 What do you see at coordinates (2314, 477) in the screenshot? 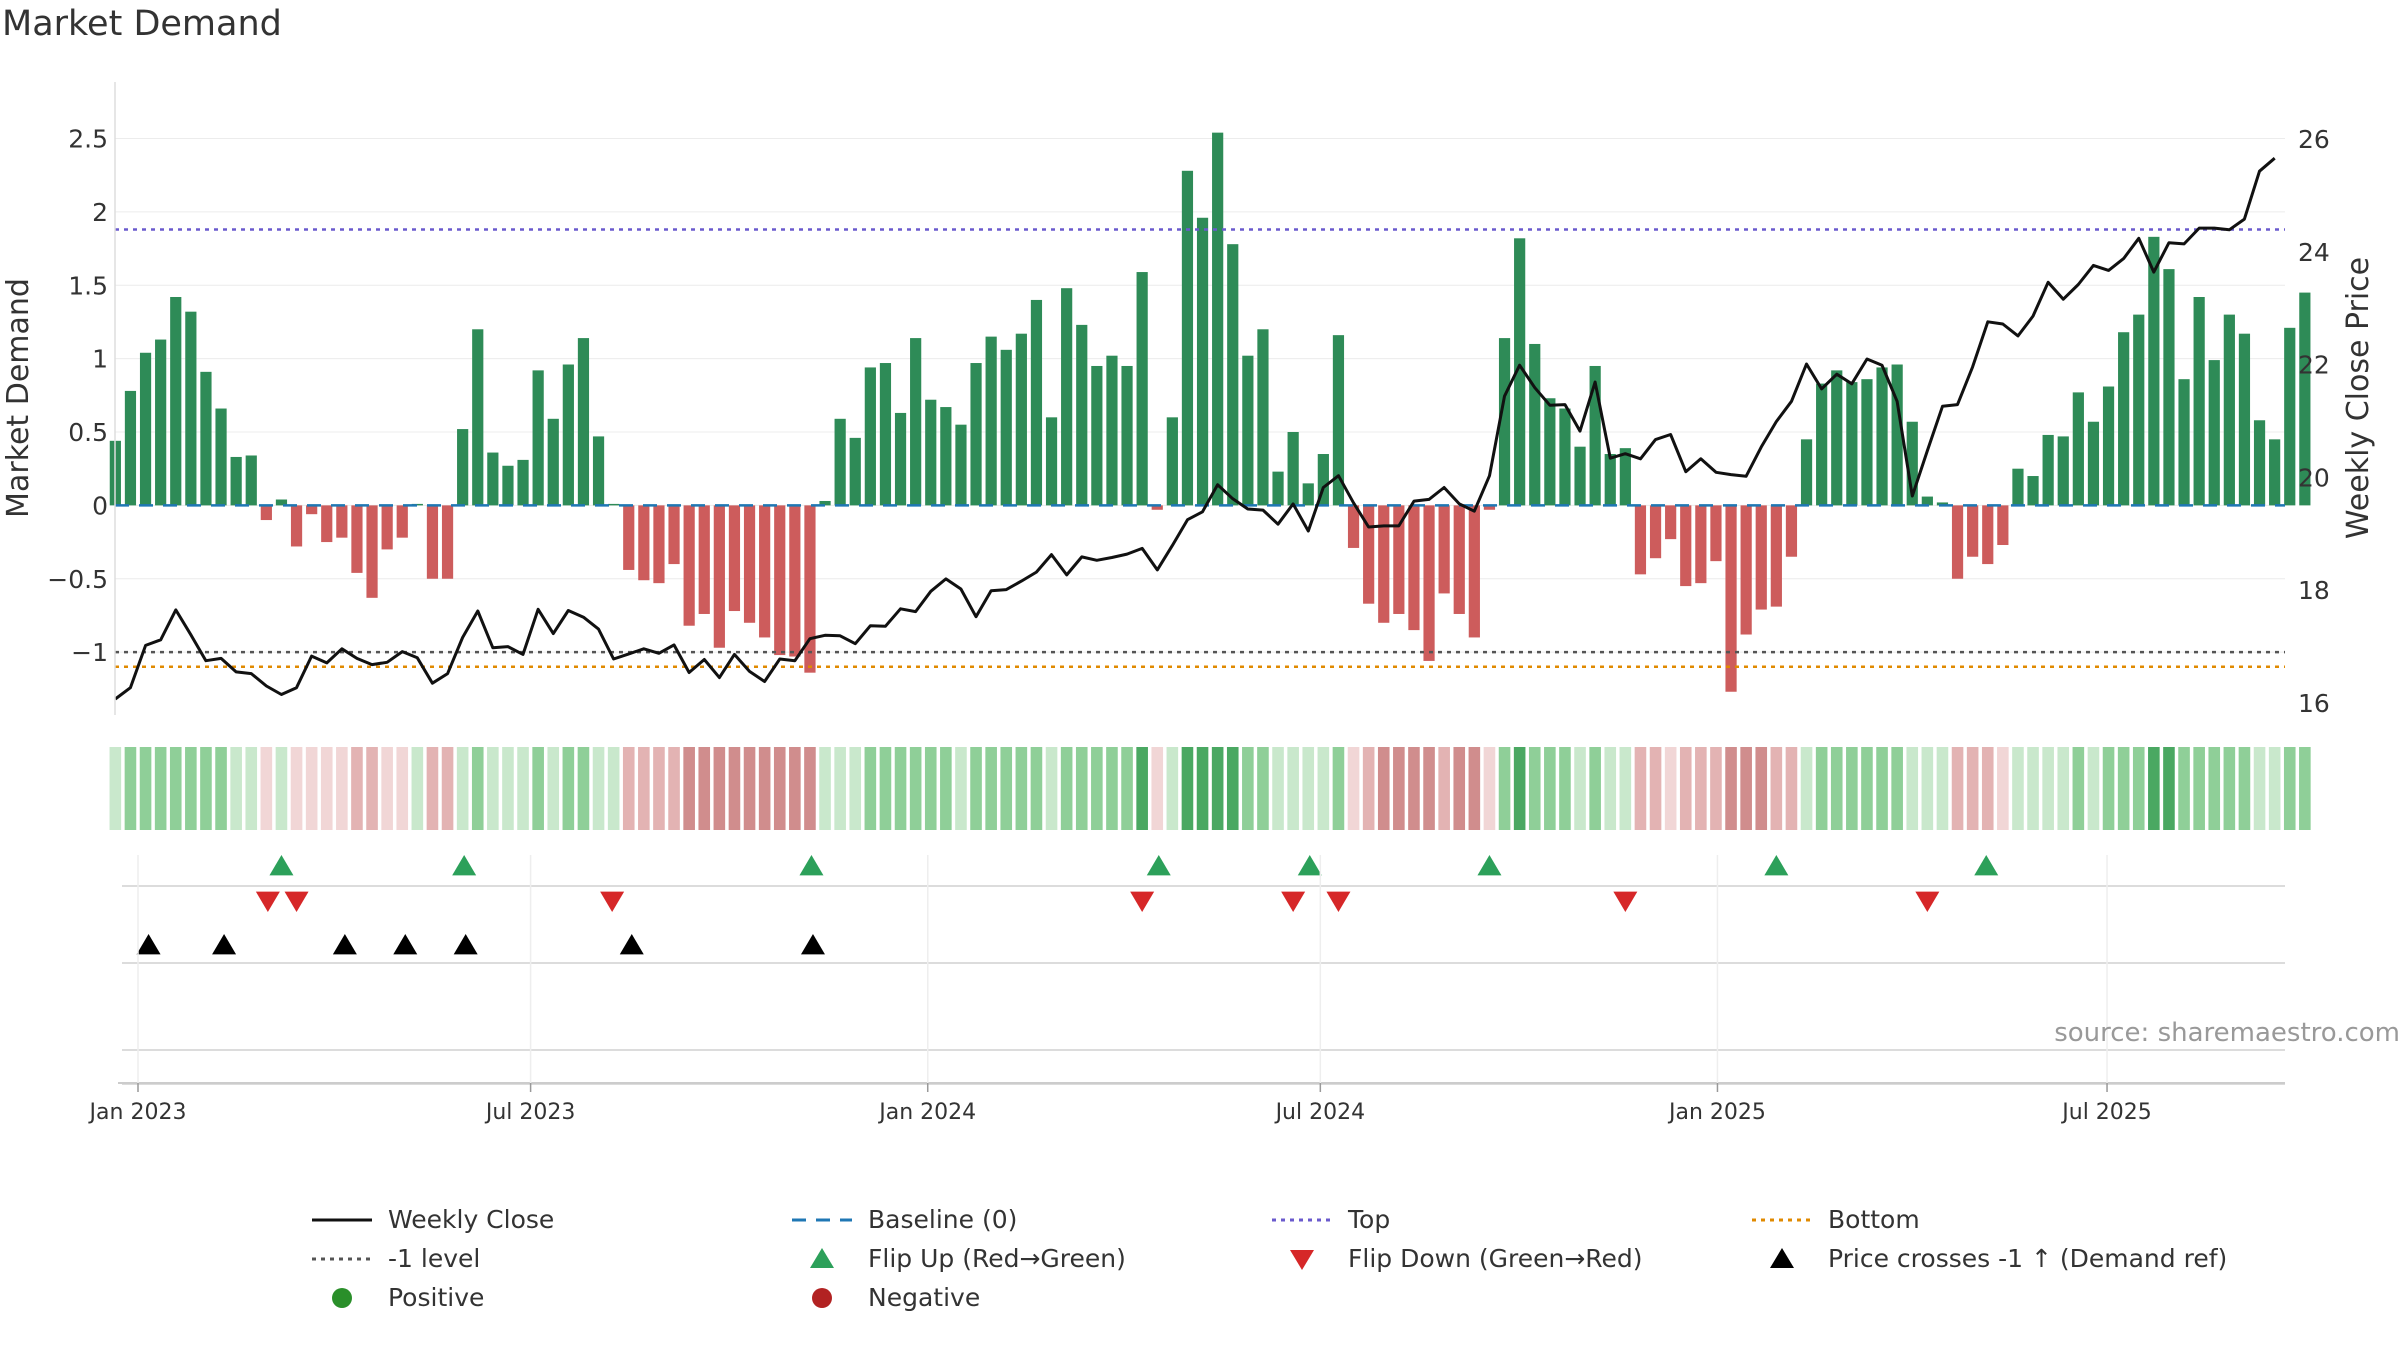
I see `y2-tick-label: 20` at bounding box center [2314, 477].